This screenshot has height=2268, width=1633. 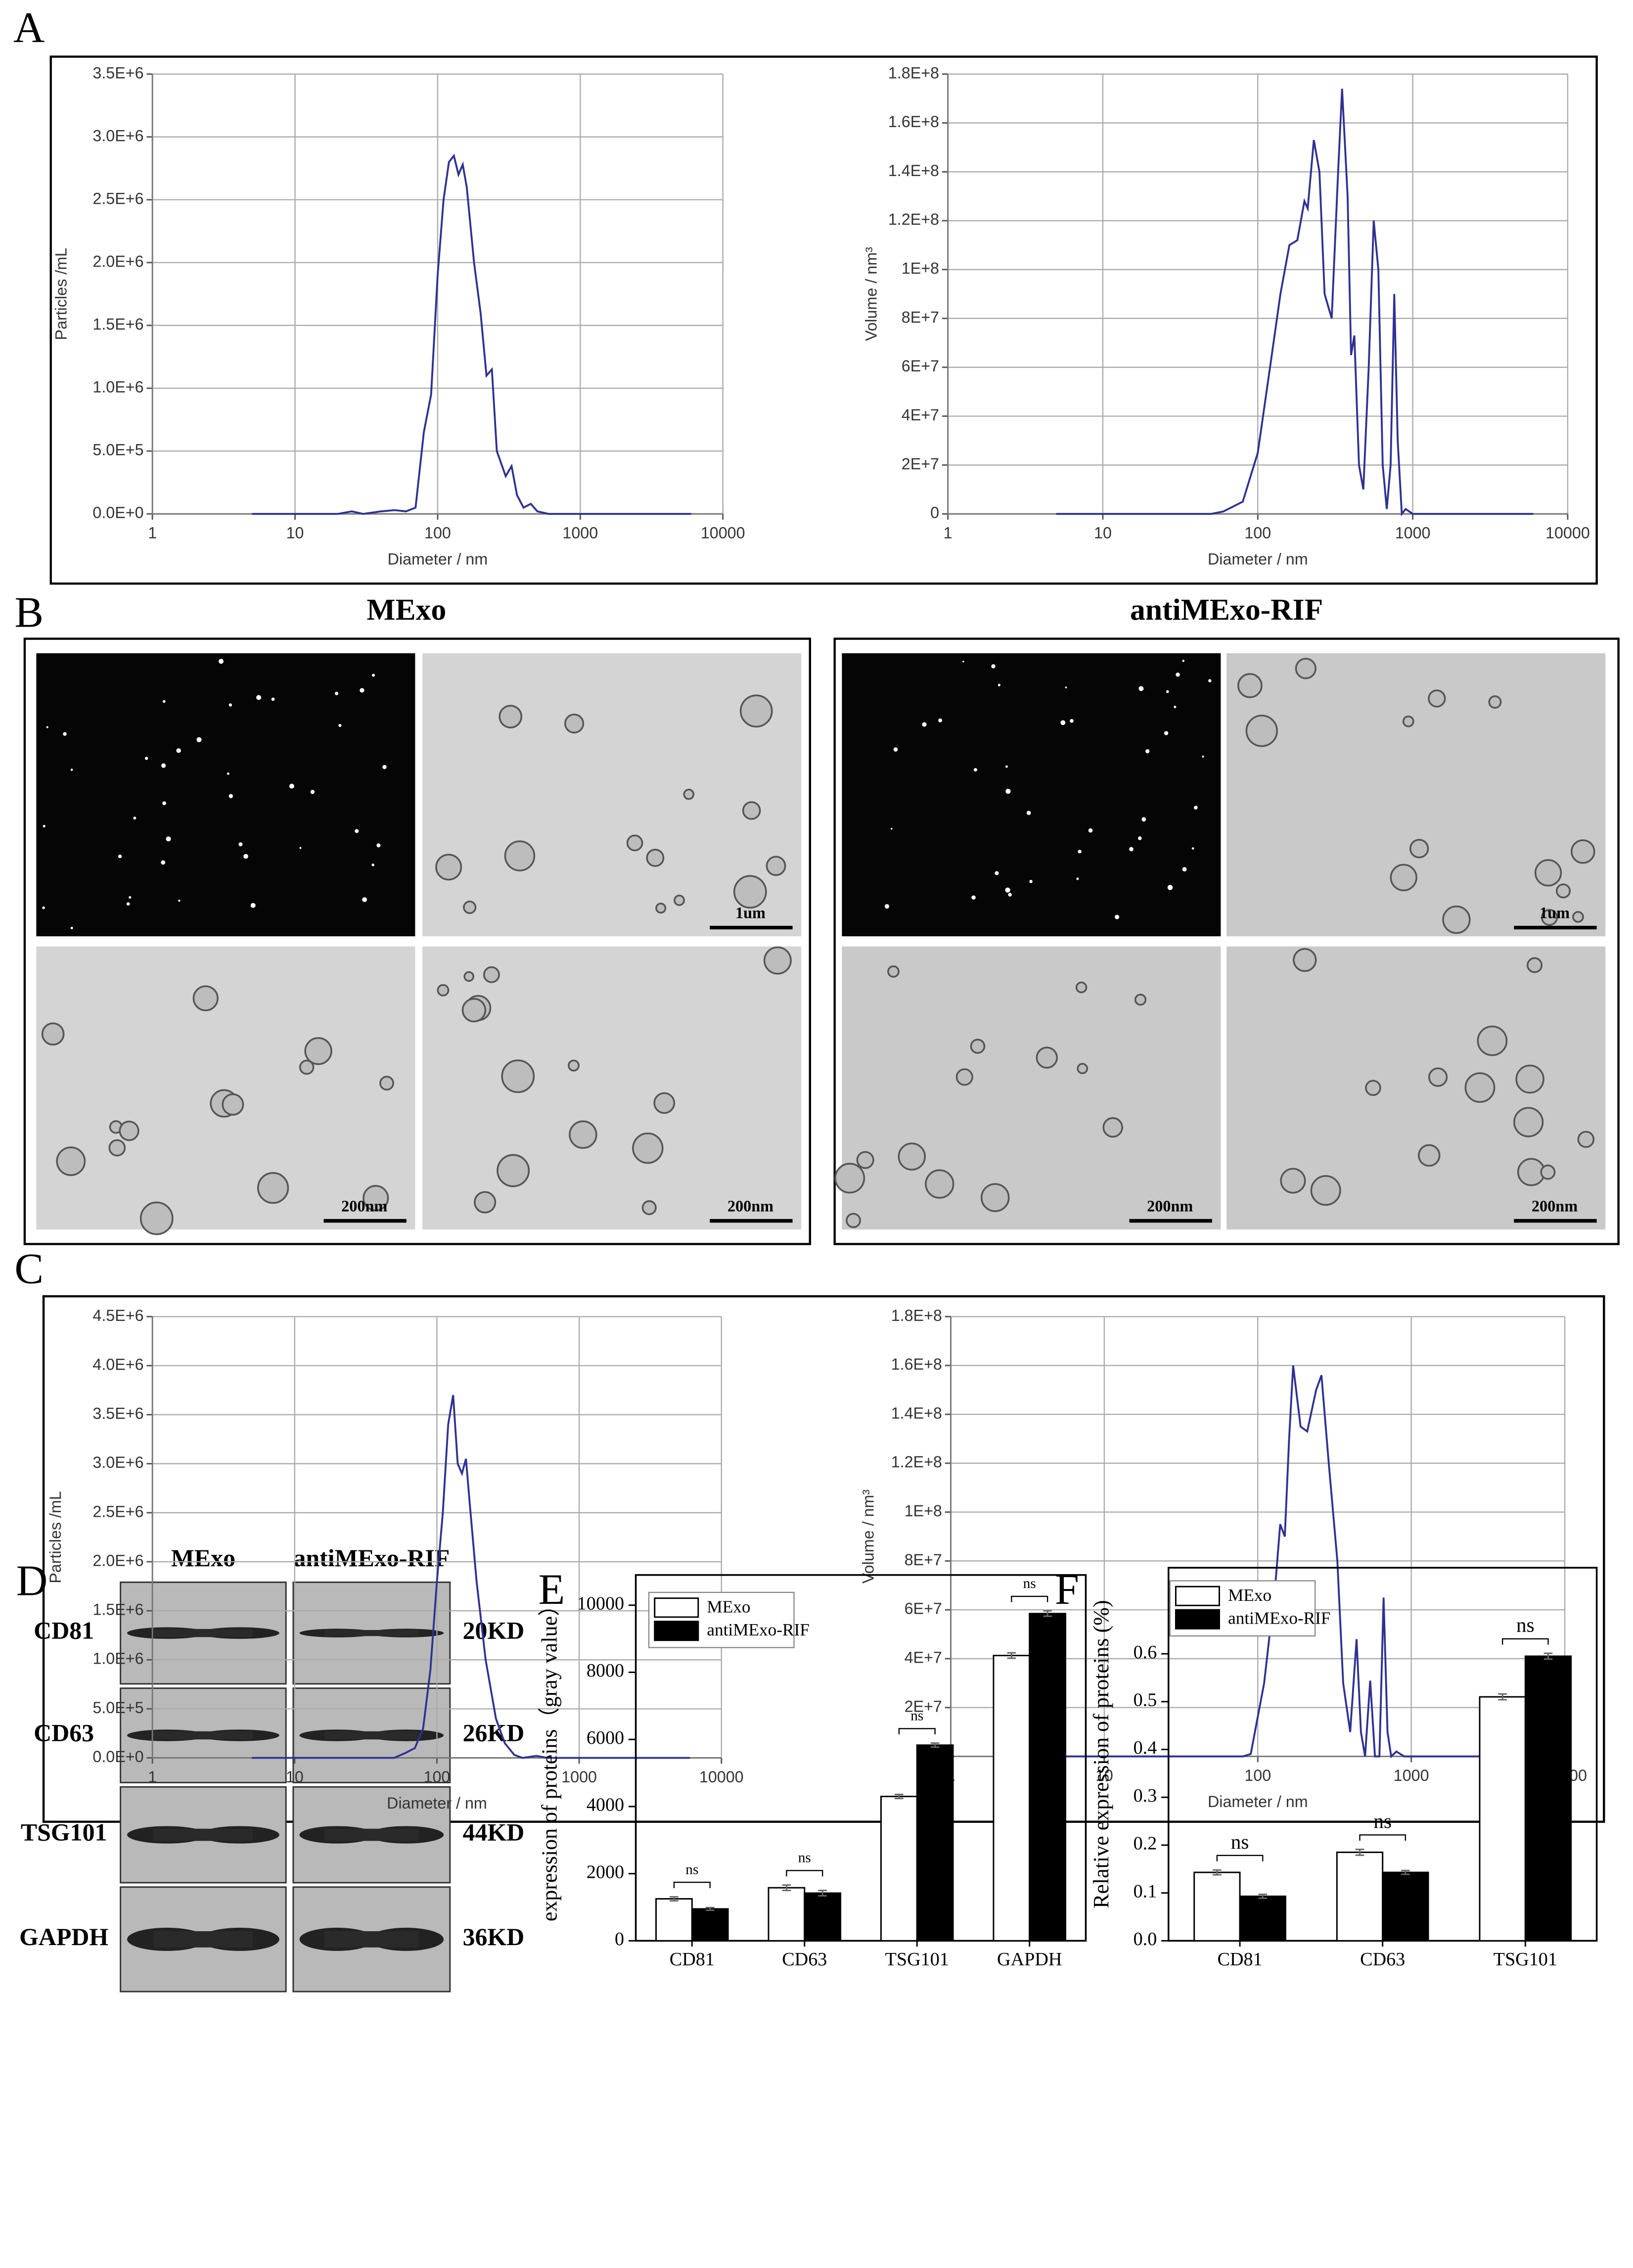 What do you see at coordinates (691, 1869) in the screenshot?
I see `significance-label: ns` at bounding box center [691, 1869].